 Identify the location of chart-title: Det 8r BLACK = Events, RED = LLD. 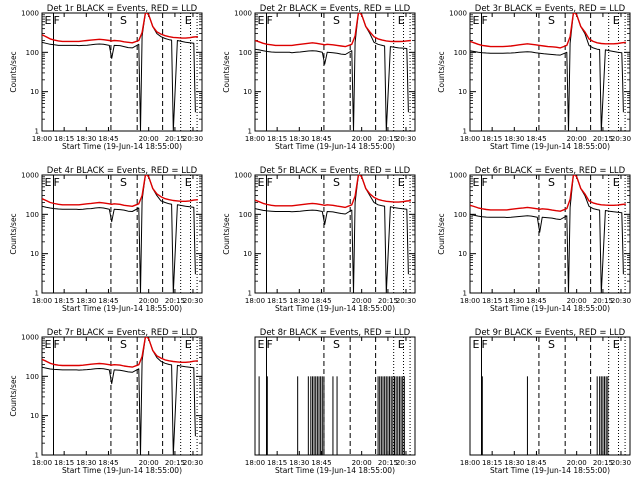
(335, 333).